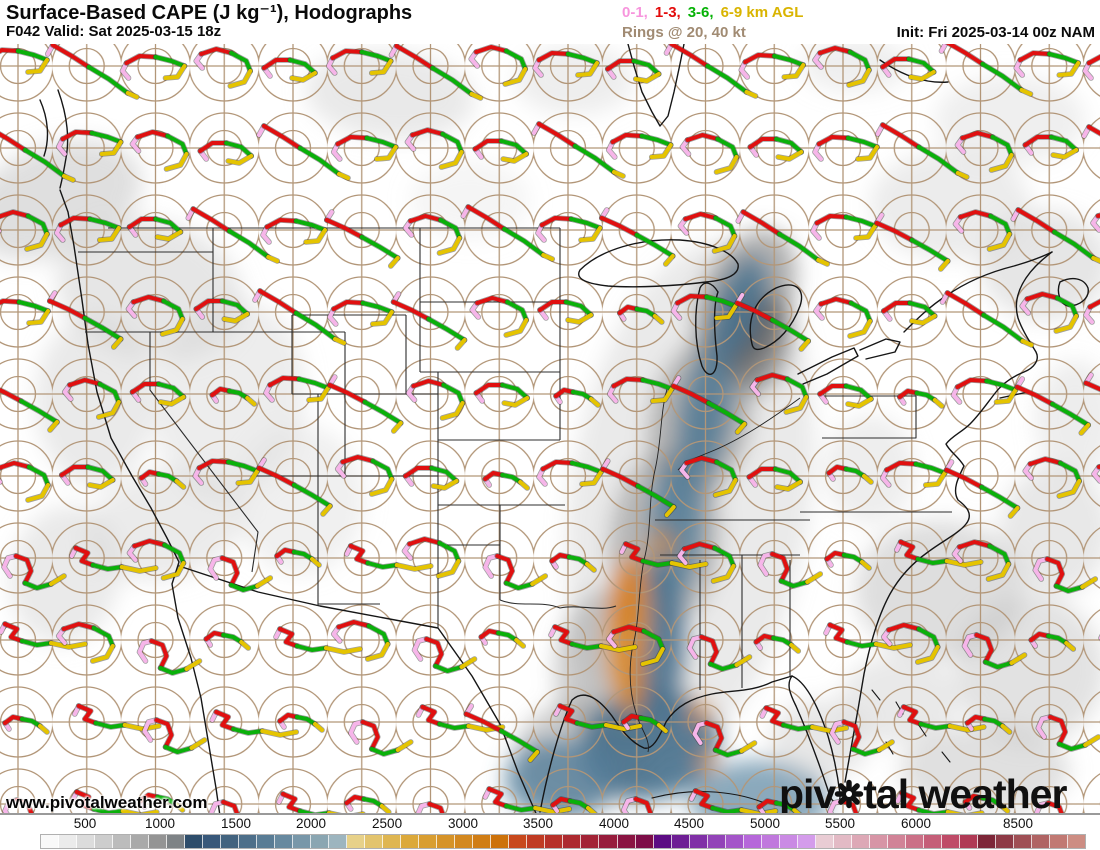 This screenshot has height=850, width=1100. I want to click on hodograph-height-legend: 0-1, 1-3, 3-6, 6-9 km AGL, so click(716, 12).